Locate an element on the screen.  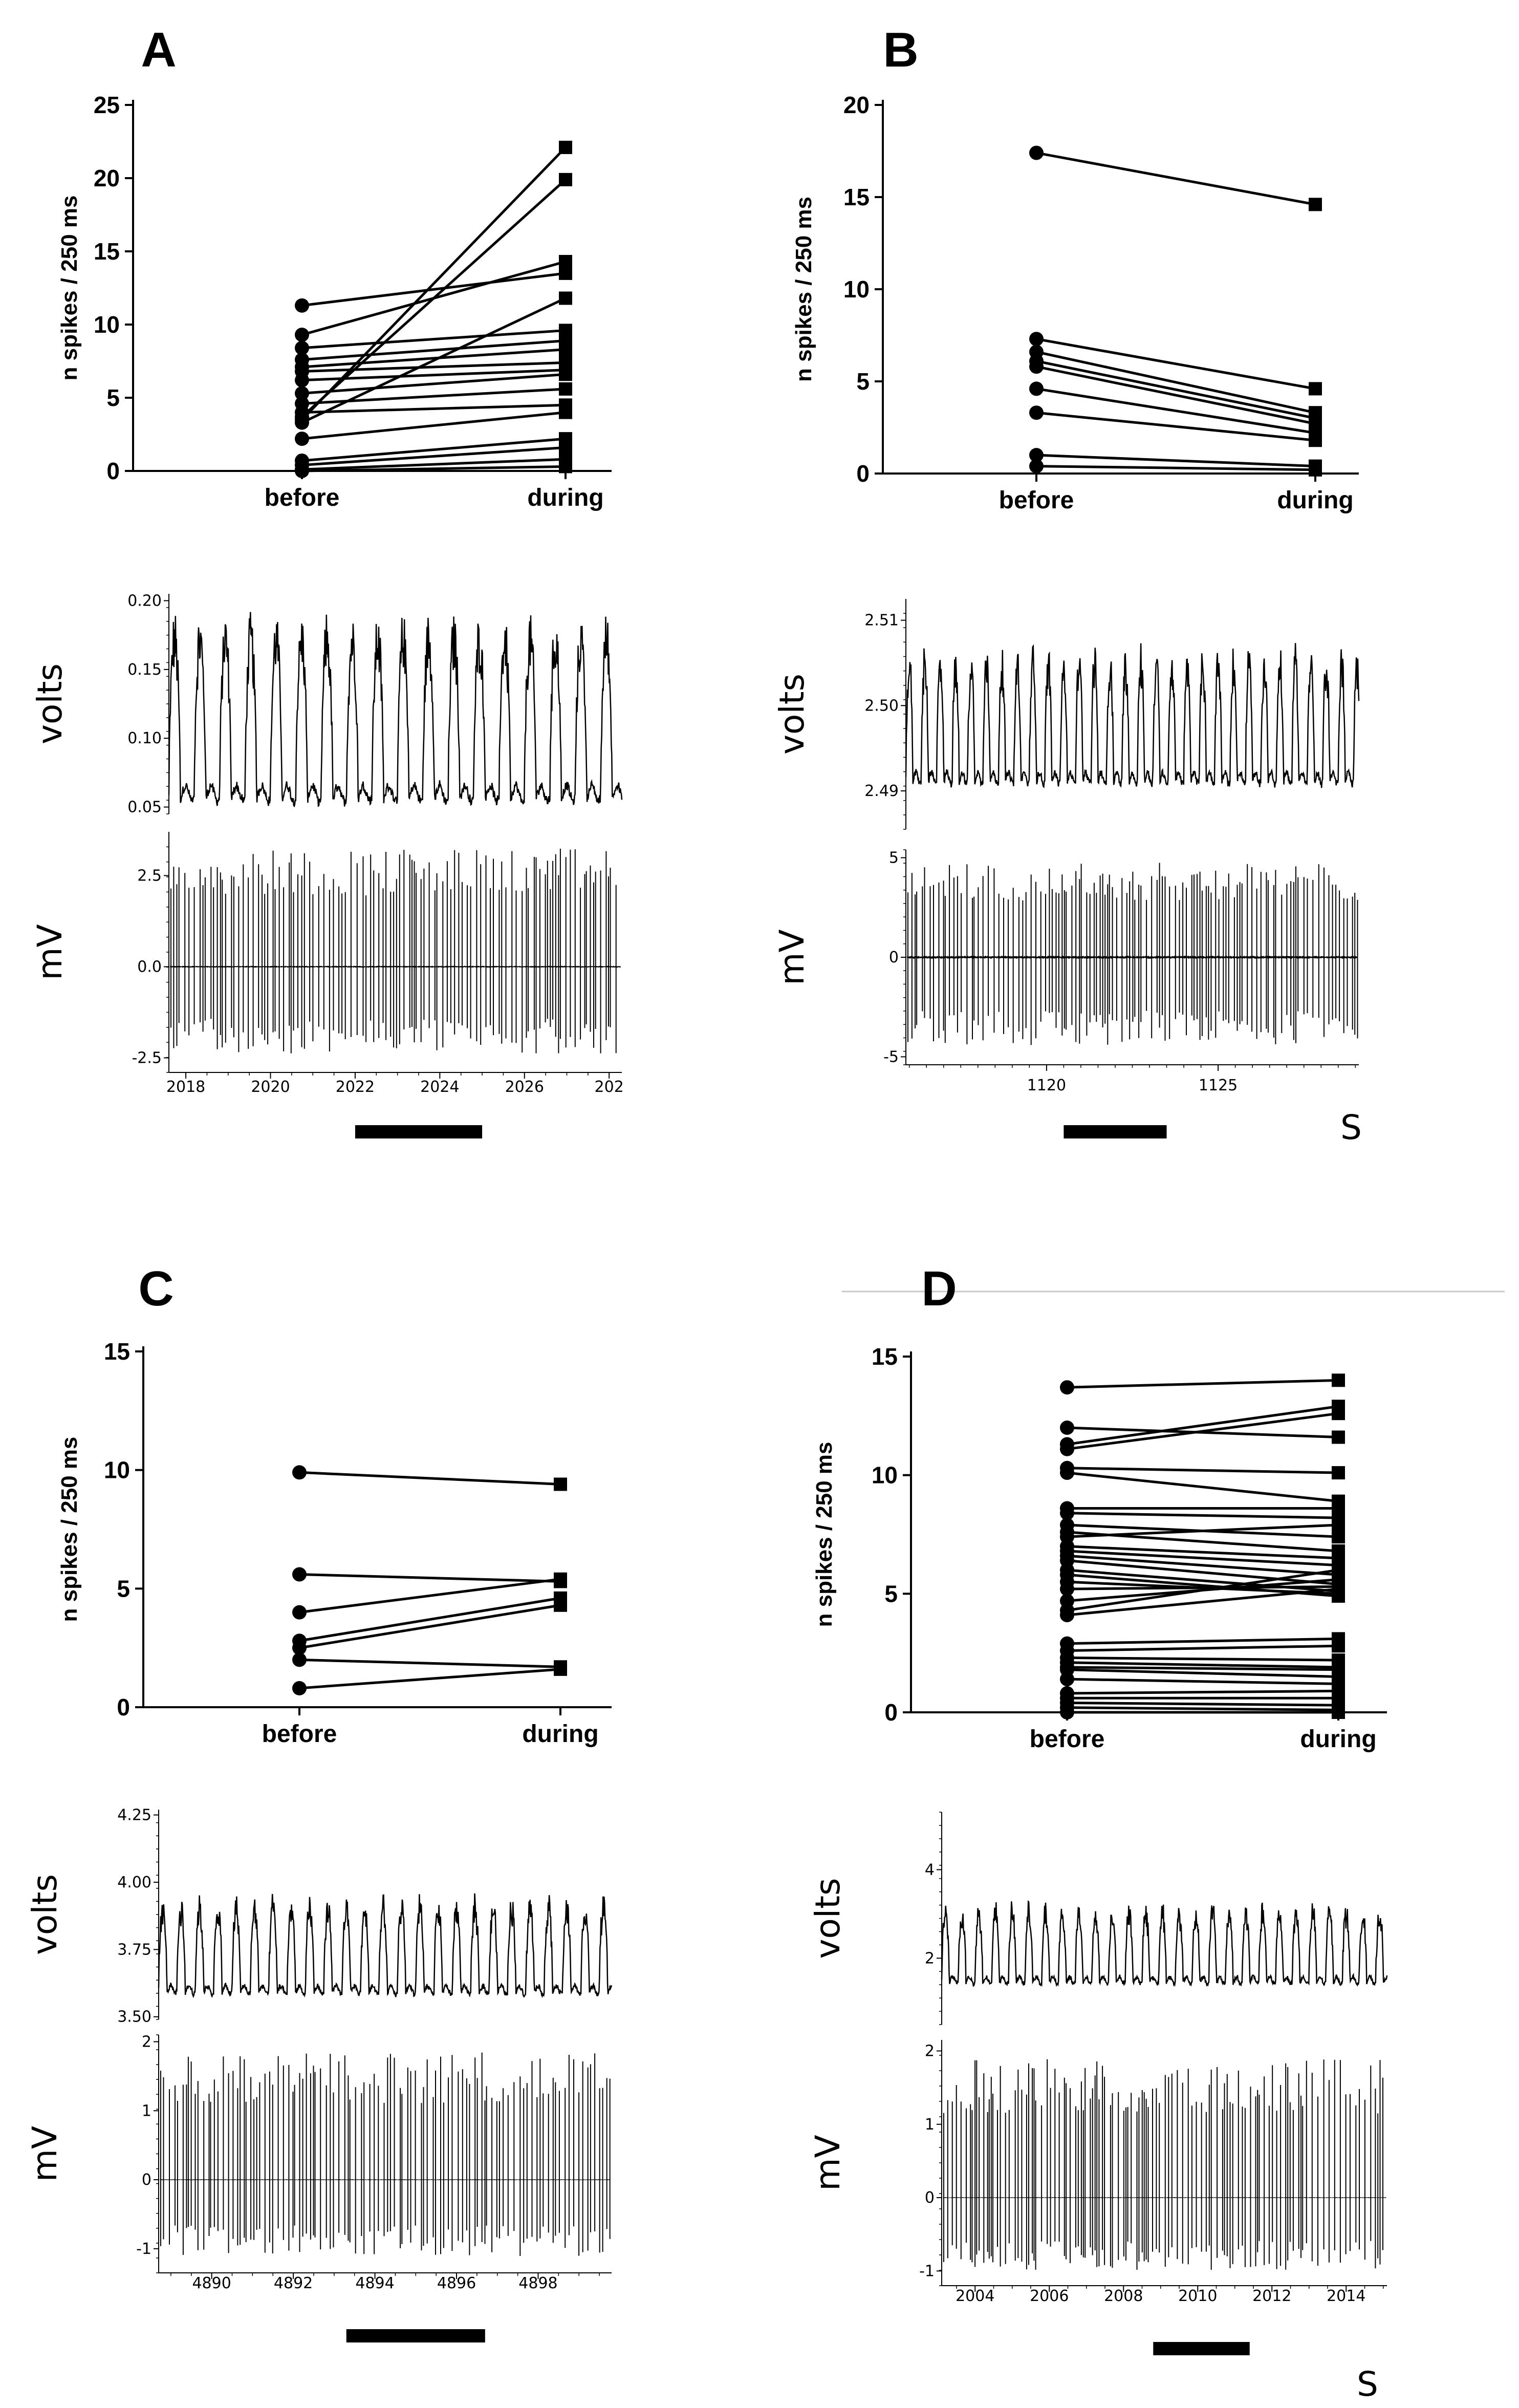
volts-tick-label: 2.49 is located at coordinates (882, 791).